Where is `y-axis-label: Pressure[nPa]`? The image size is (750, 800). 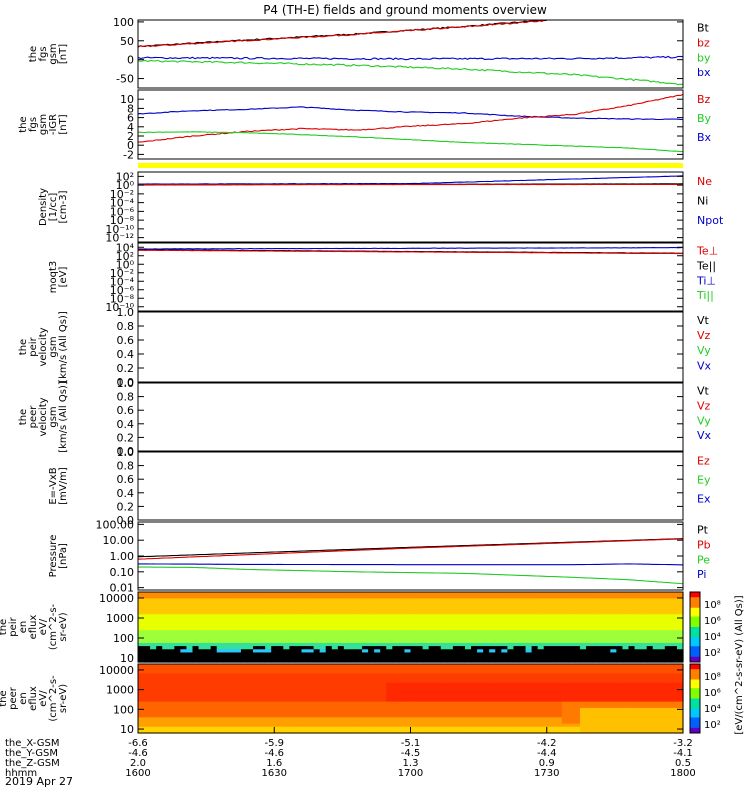 y-axis-label: Pressure[nPa] is located at coordinates (58, 556).